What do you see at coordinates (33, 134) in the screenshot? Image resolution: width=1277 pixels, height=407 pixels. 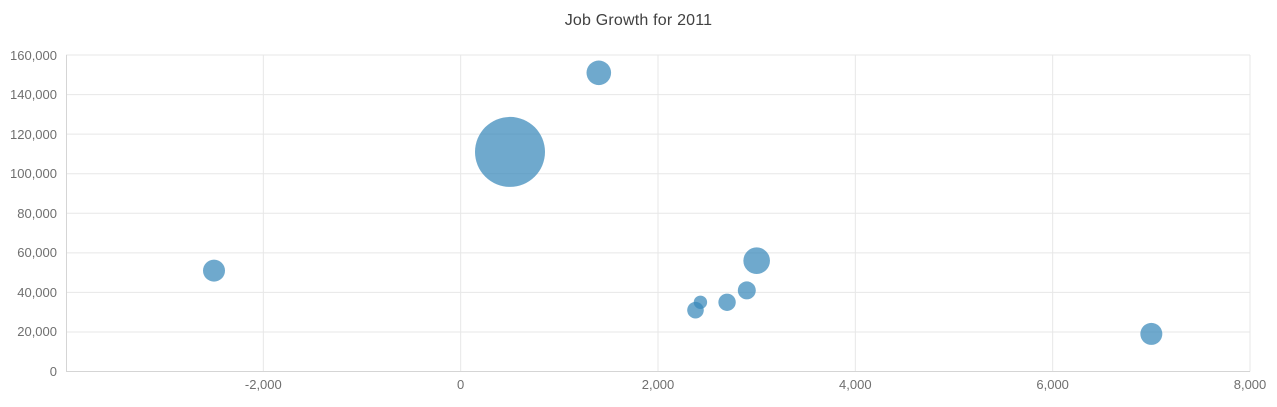 I see `y-tick-label: 120,000` at bounding box center [33, 134].